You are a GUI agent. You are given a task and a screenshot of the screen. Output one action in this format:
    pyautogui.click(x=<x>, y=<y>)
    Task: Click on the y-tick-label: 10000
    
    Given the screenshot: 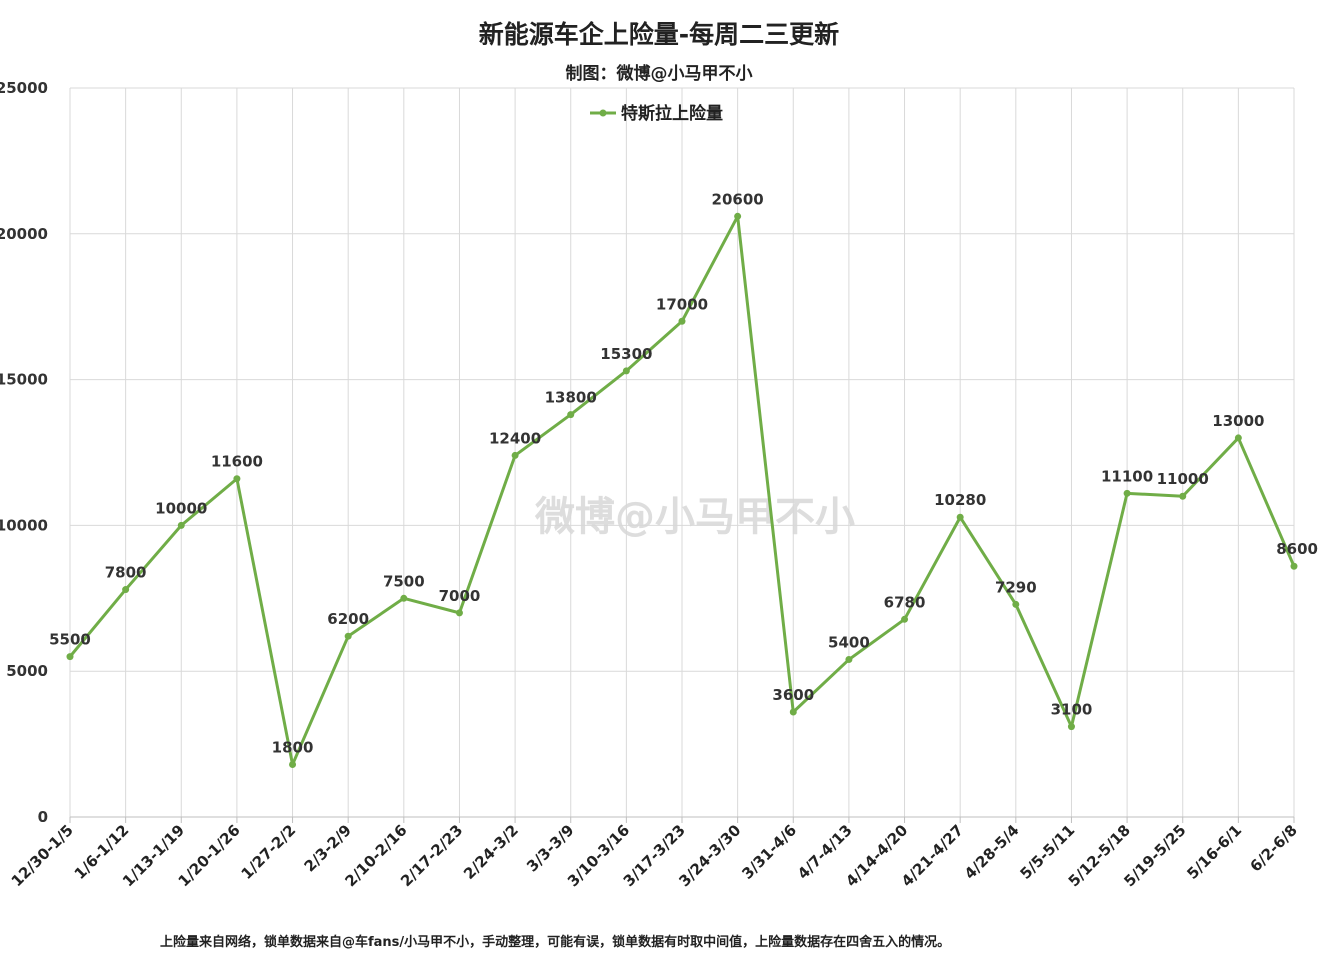 What is the action you would take?
    pyautogui.click(x=24, y=525)
    